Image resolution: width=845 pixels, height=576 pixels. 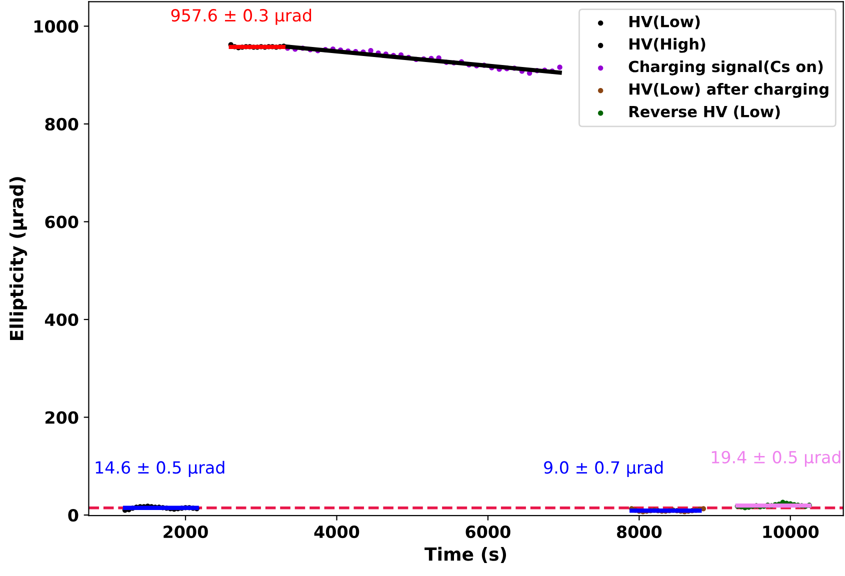 I want to click on y-tick-label: 800, so click(x=61, y=124).